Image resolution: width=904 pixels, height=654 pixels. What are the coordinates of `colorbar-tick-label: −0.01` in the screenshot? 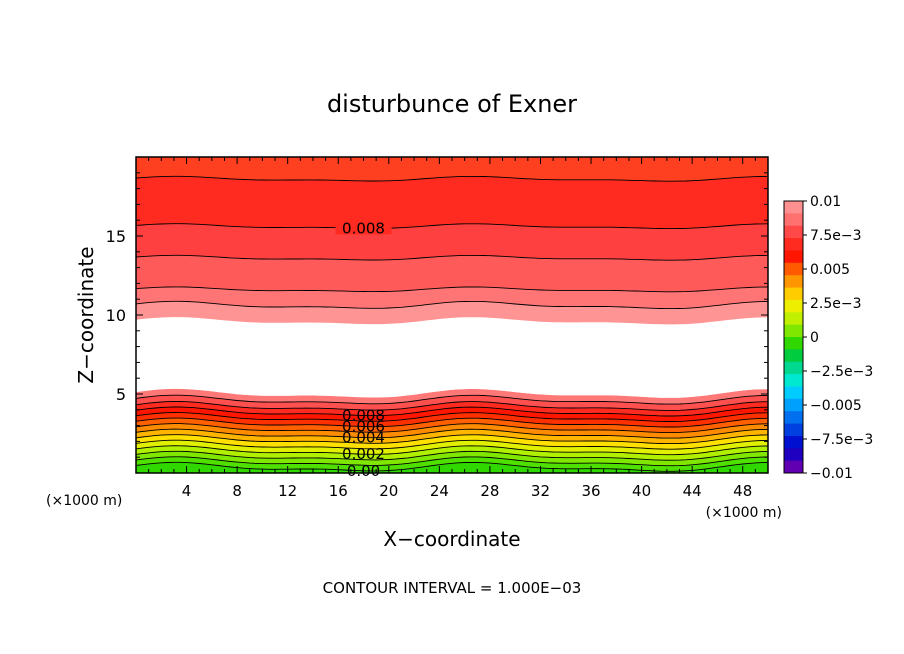 It's located at (831, 474).